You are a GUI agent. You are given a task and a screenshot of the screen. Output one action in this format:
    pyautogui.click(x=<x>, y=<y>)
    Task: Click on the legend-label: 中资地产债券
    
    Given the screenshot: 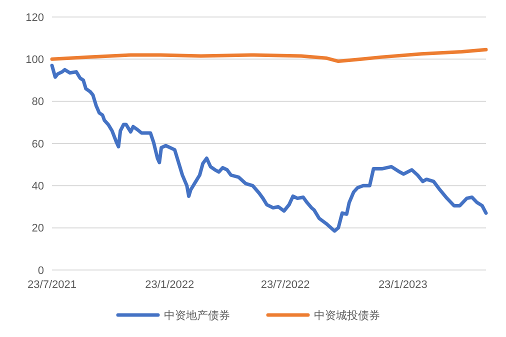 What is the action you would take?
    pyautogui.click(x=197, y=315)
    